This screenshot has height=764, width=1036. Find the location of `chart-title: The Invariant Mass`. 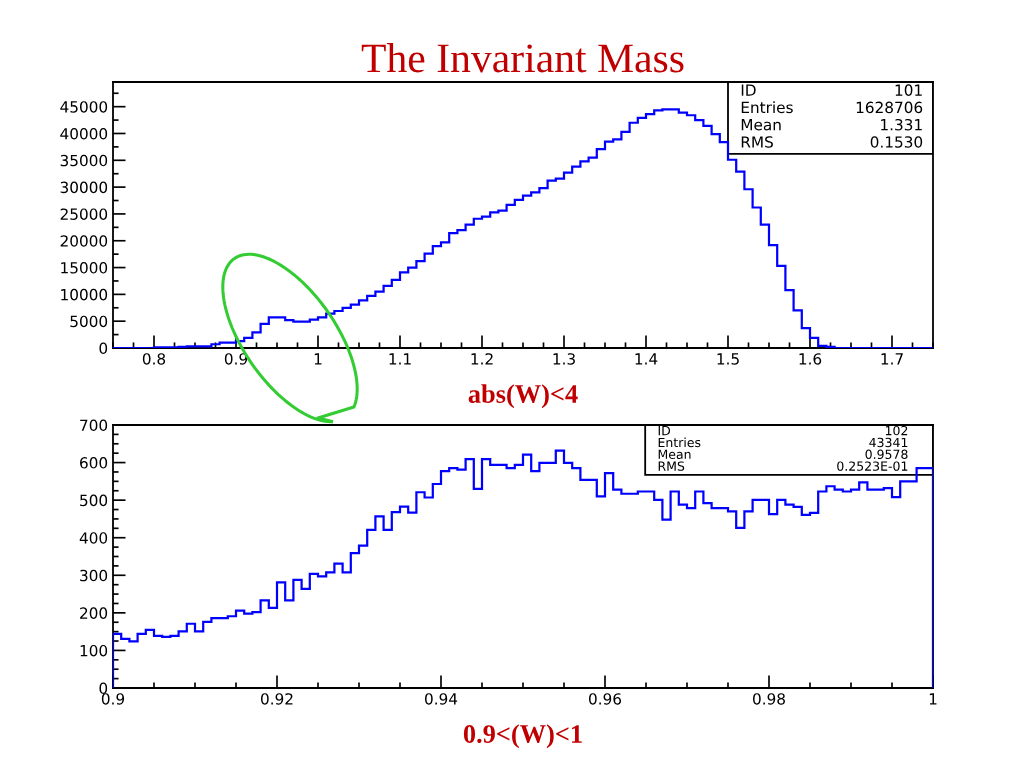

chart-title: The Invariant Mass is located at coordinates (522, 58).